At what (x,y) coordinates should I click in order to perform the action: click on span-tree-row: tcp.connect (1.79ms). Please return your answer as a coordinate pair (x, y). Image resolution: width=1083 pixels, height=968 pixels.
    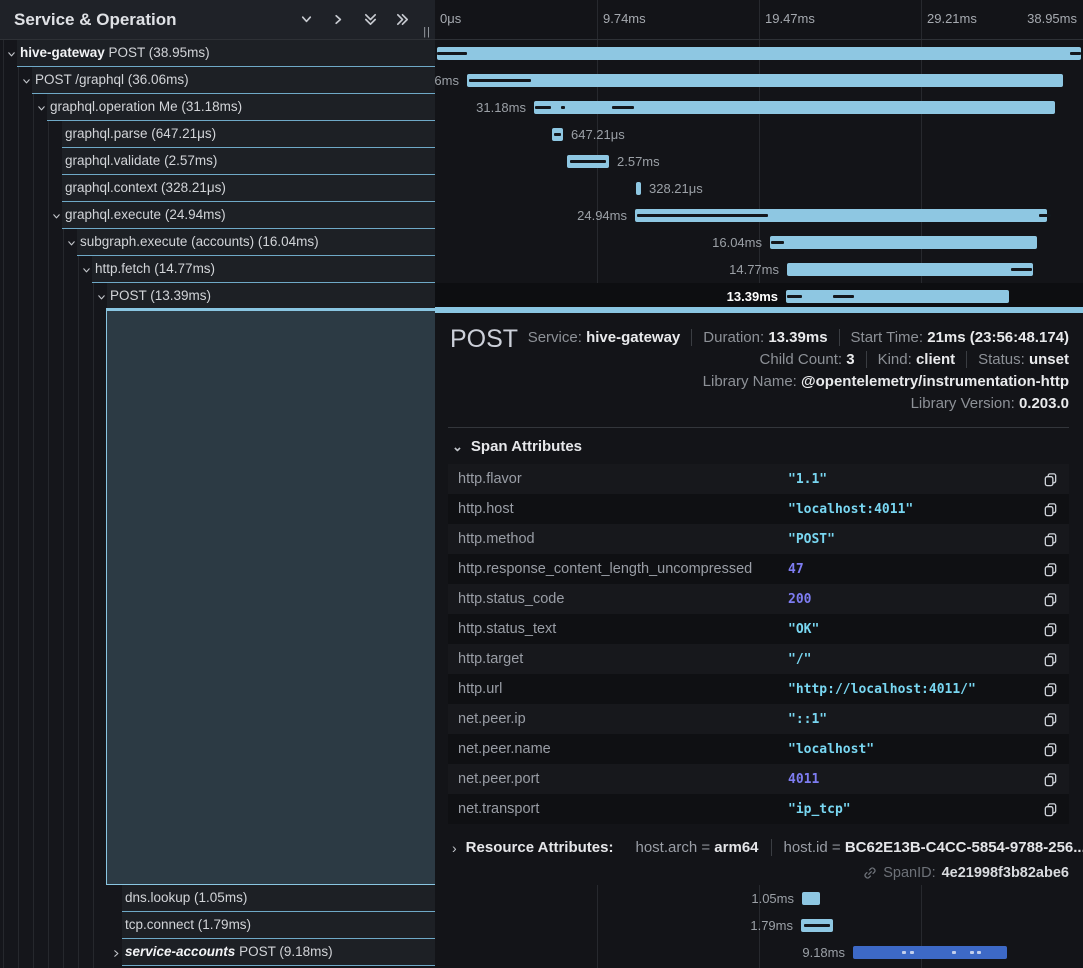
    Looking at the image, I should click on (217, 925).